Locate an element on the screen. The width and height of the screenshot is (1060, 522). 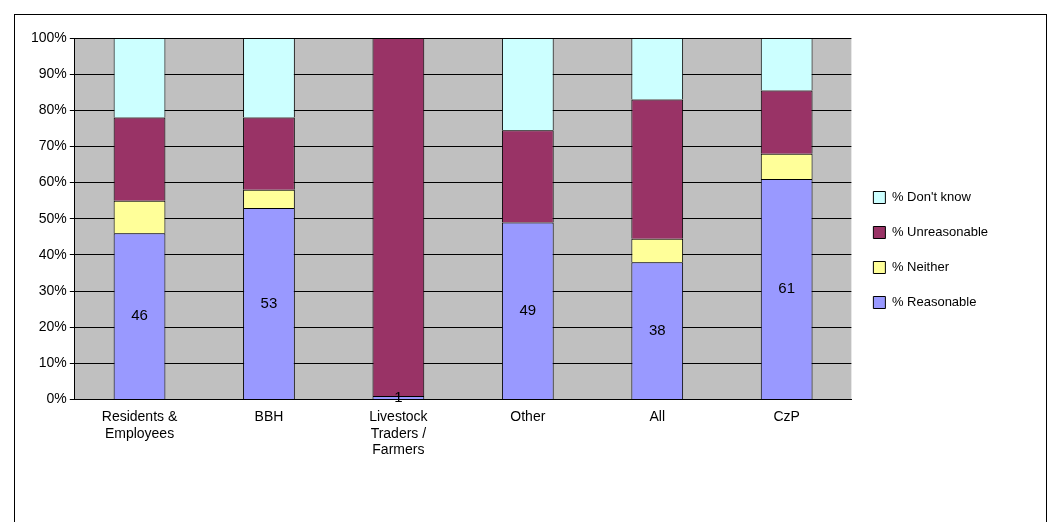
x-tick-label: BBH is located at coordinates (269, 415).